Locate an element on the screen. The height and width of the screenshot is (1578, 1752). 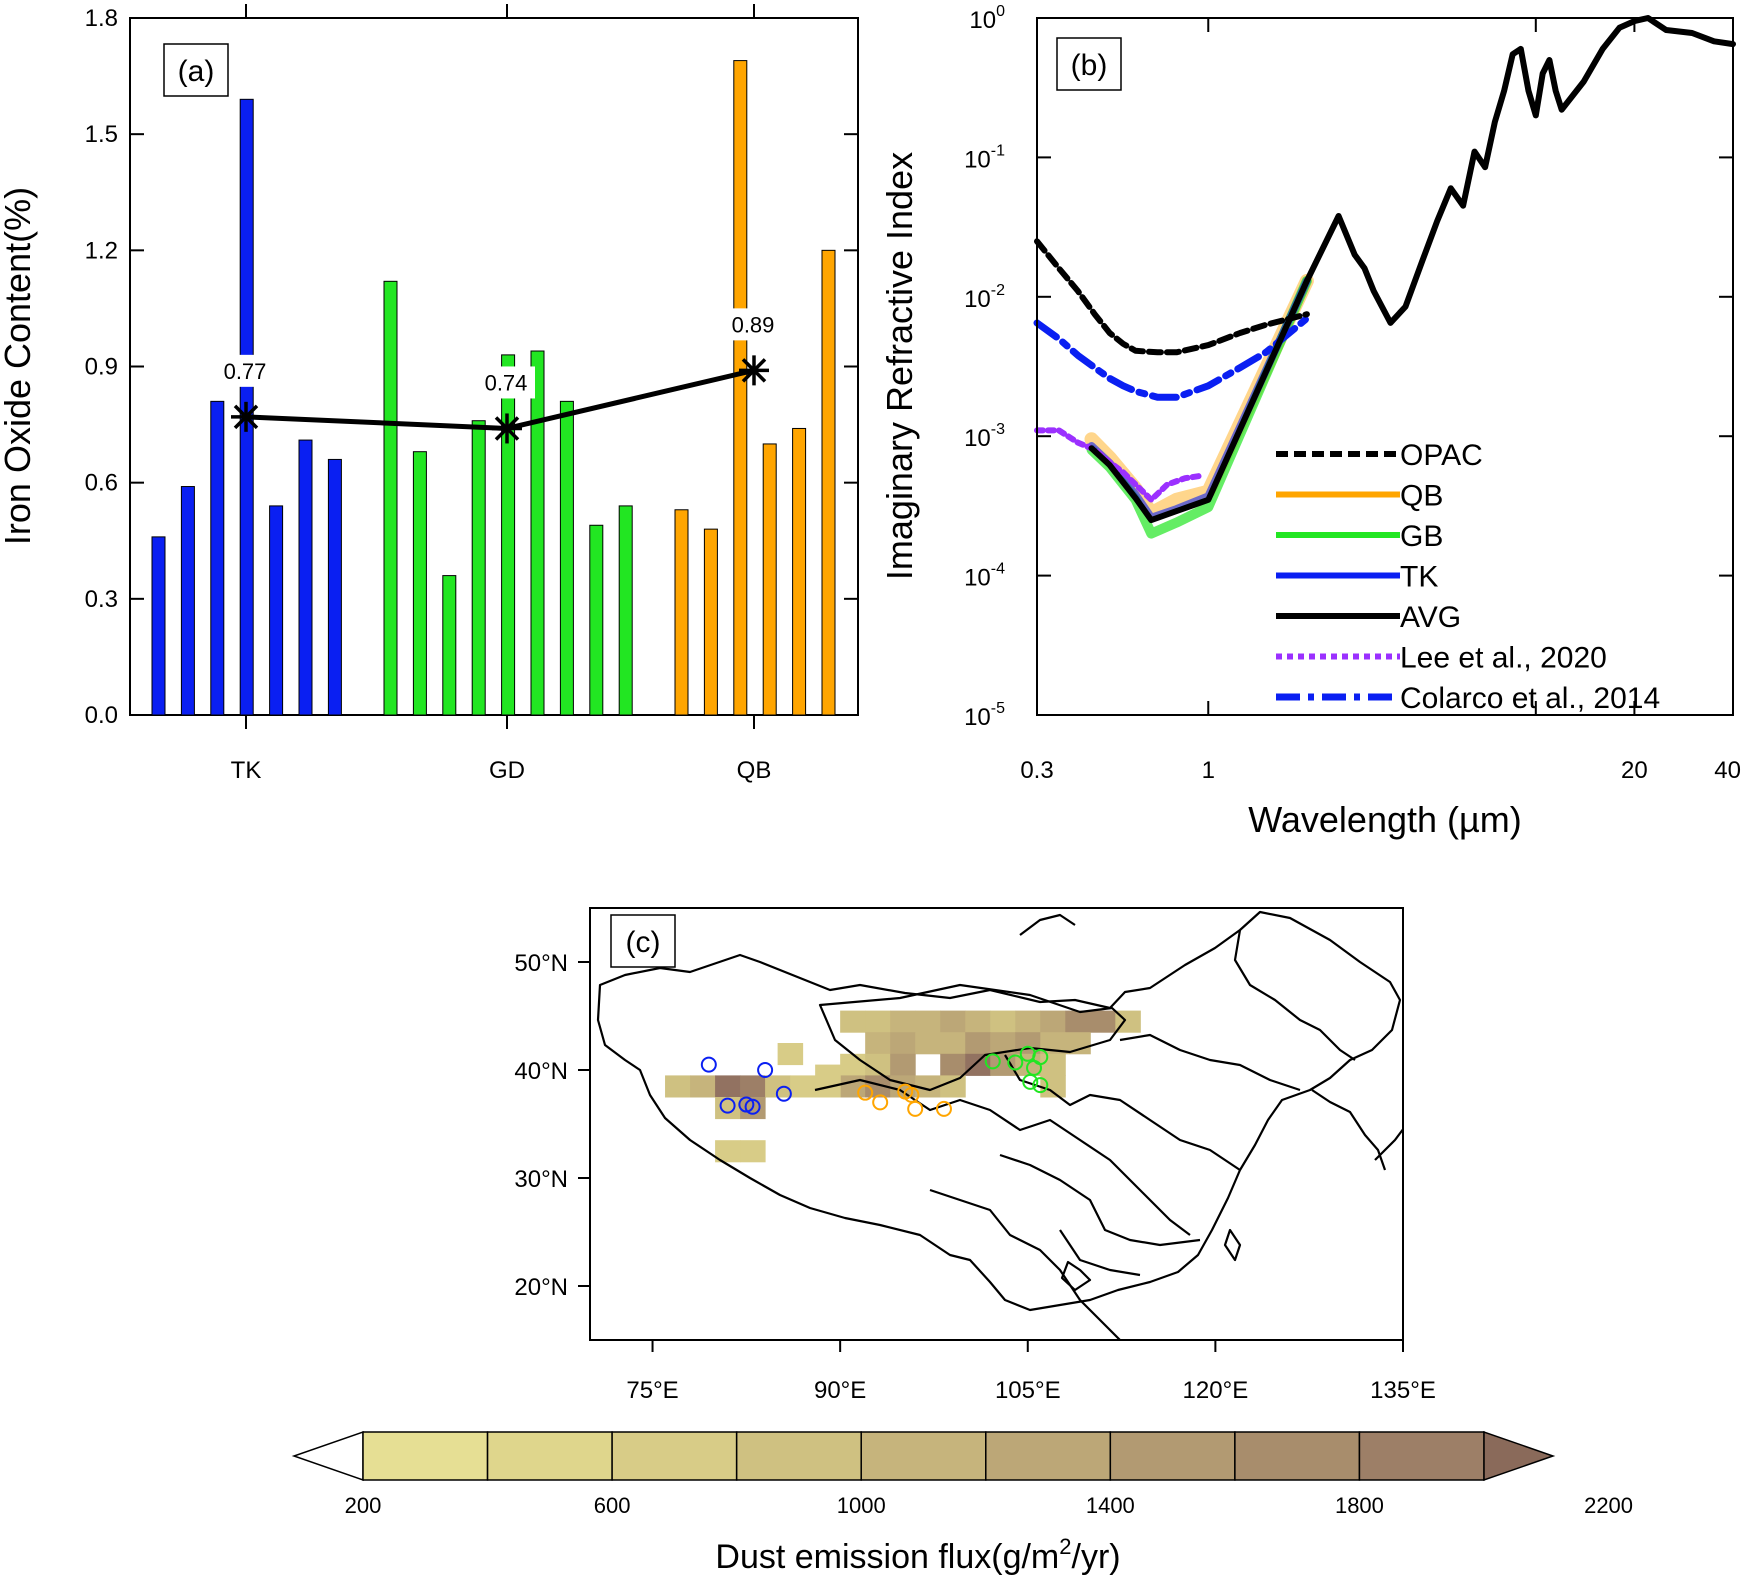
panel-b-ylabel: Imaginary Refractive Index is located at coordinates (899, 366).